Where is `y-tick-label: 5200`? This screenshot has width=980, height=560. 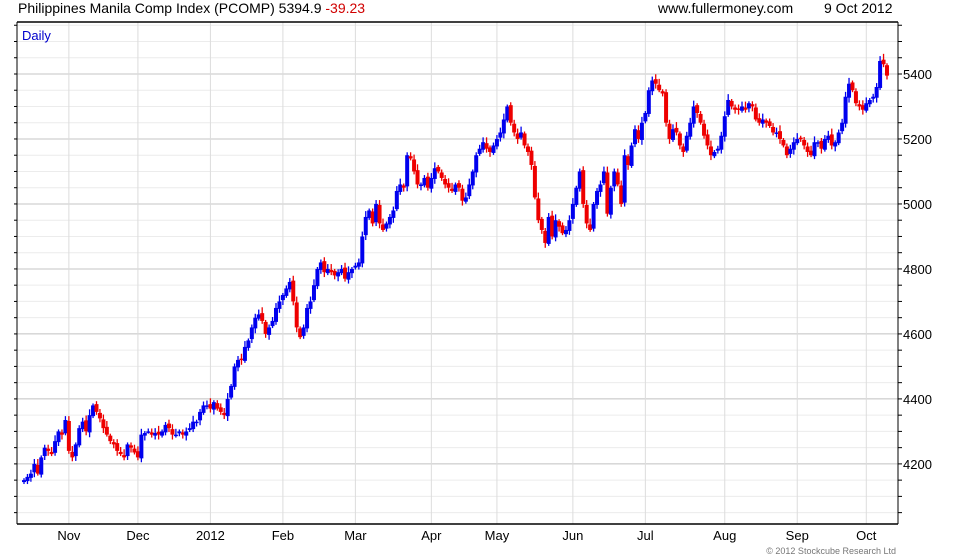
y-tick-label: 5200 is located at coordinates (917, 139).